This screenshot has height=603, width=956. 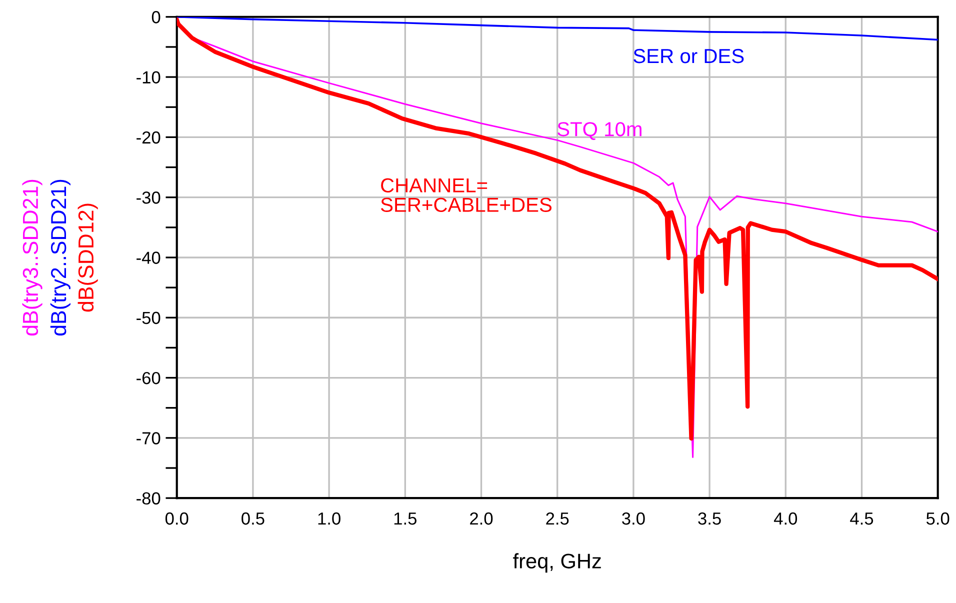 I want to click on x-tick-label: 2.5, so click(x=557, y=518).